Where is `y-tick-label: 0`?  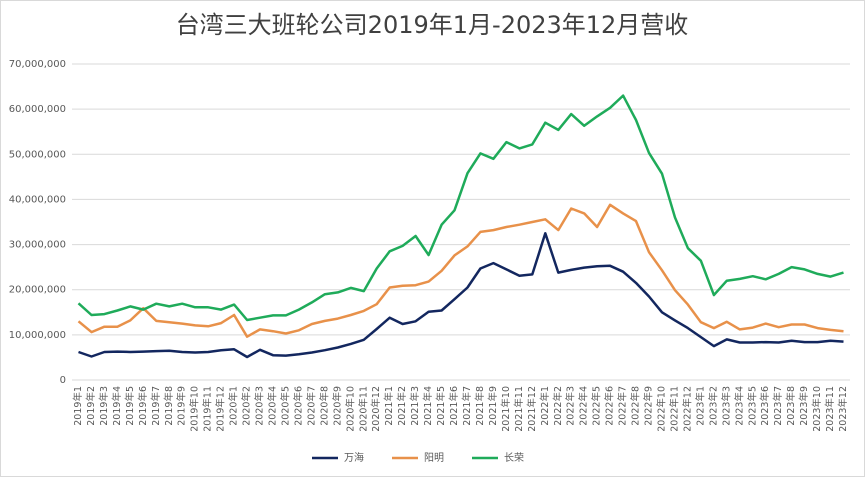 y-tick-label: 0 is located at coordinates (63, 380).